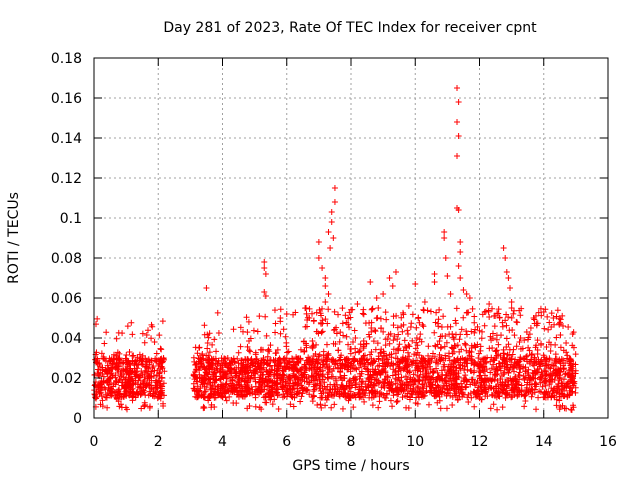  Describe the element at coordinates (66, 299) in the screenshot. I see `y-tick-label: 0.06` at that location.